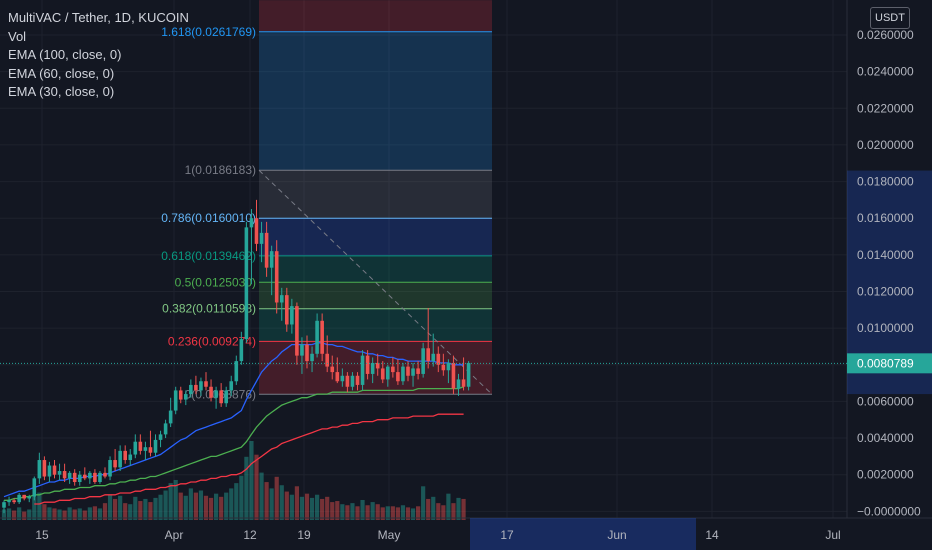 The height and width of the screenshot is (550, 932). What do you see at coordinates (885, 145) in the screenshot?
I see `price-tick-label: 0.0200000` at bounding box center [885, 145].